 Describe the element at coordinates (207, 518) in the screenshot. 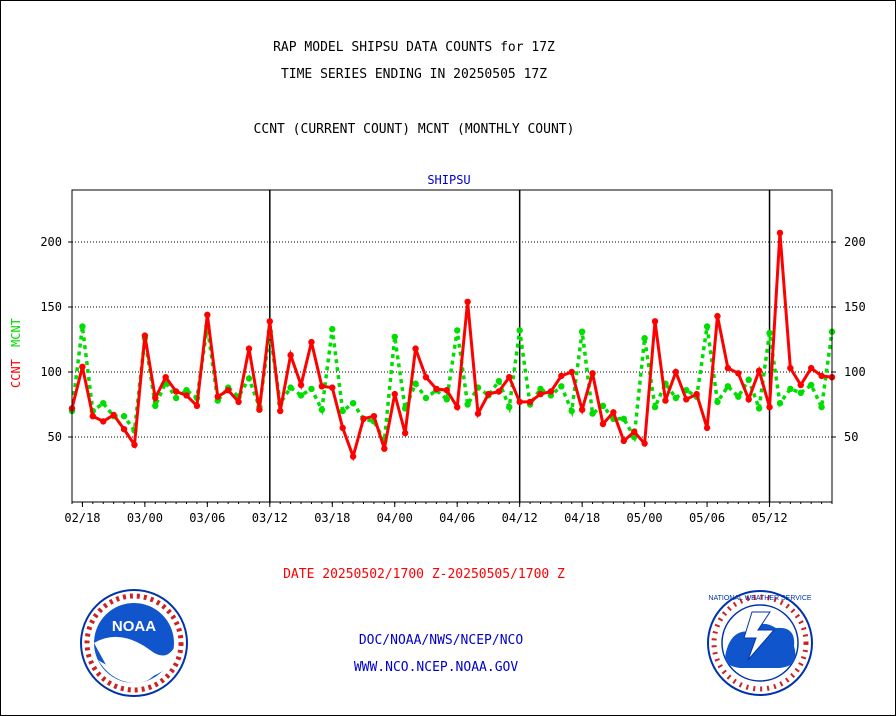

I see `x-tick-label: 03/06` at that location.